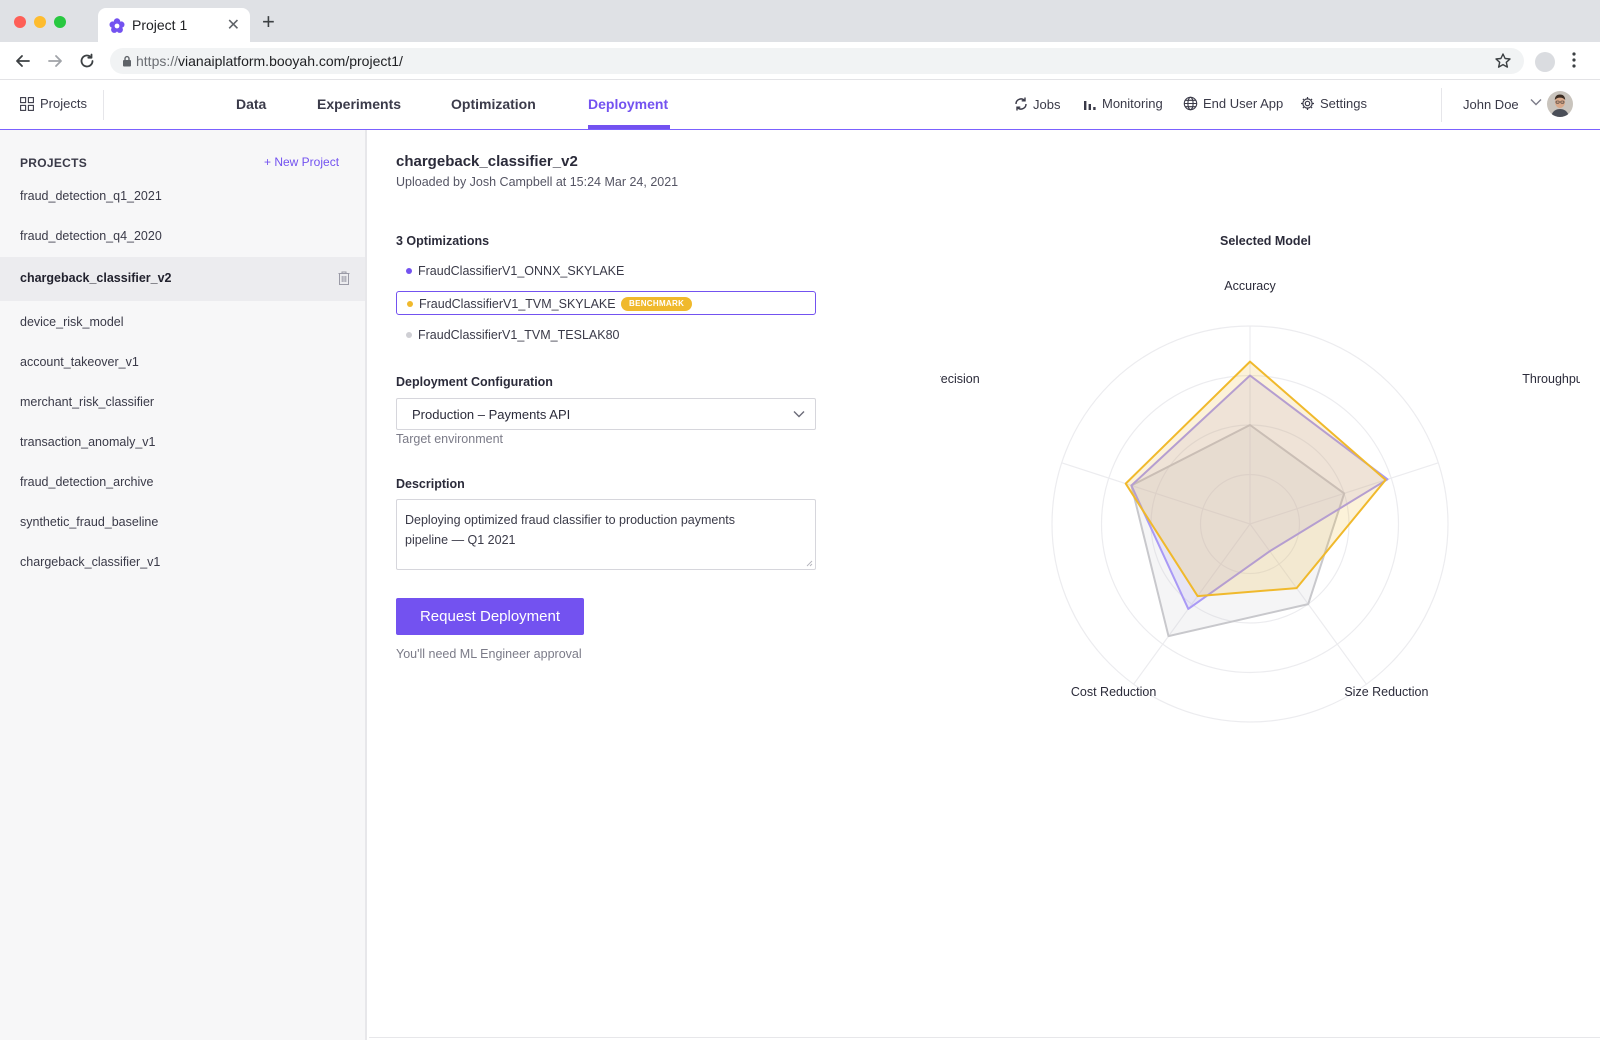  I want to click on end-user-app-link: End User App, so click(1233, 103).